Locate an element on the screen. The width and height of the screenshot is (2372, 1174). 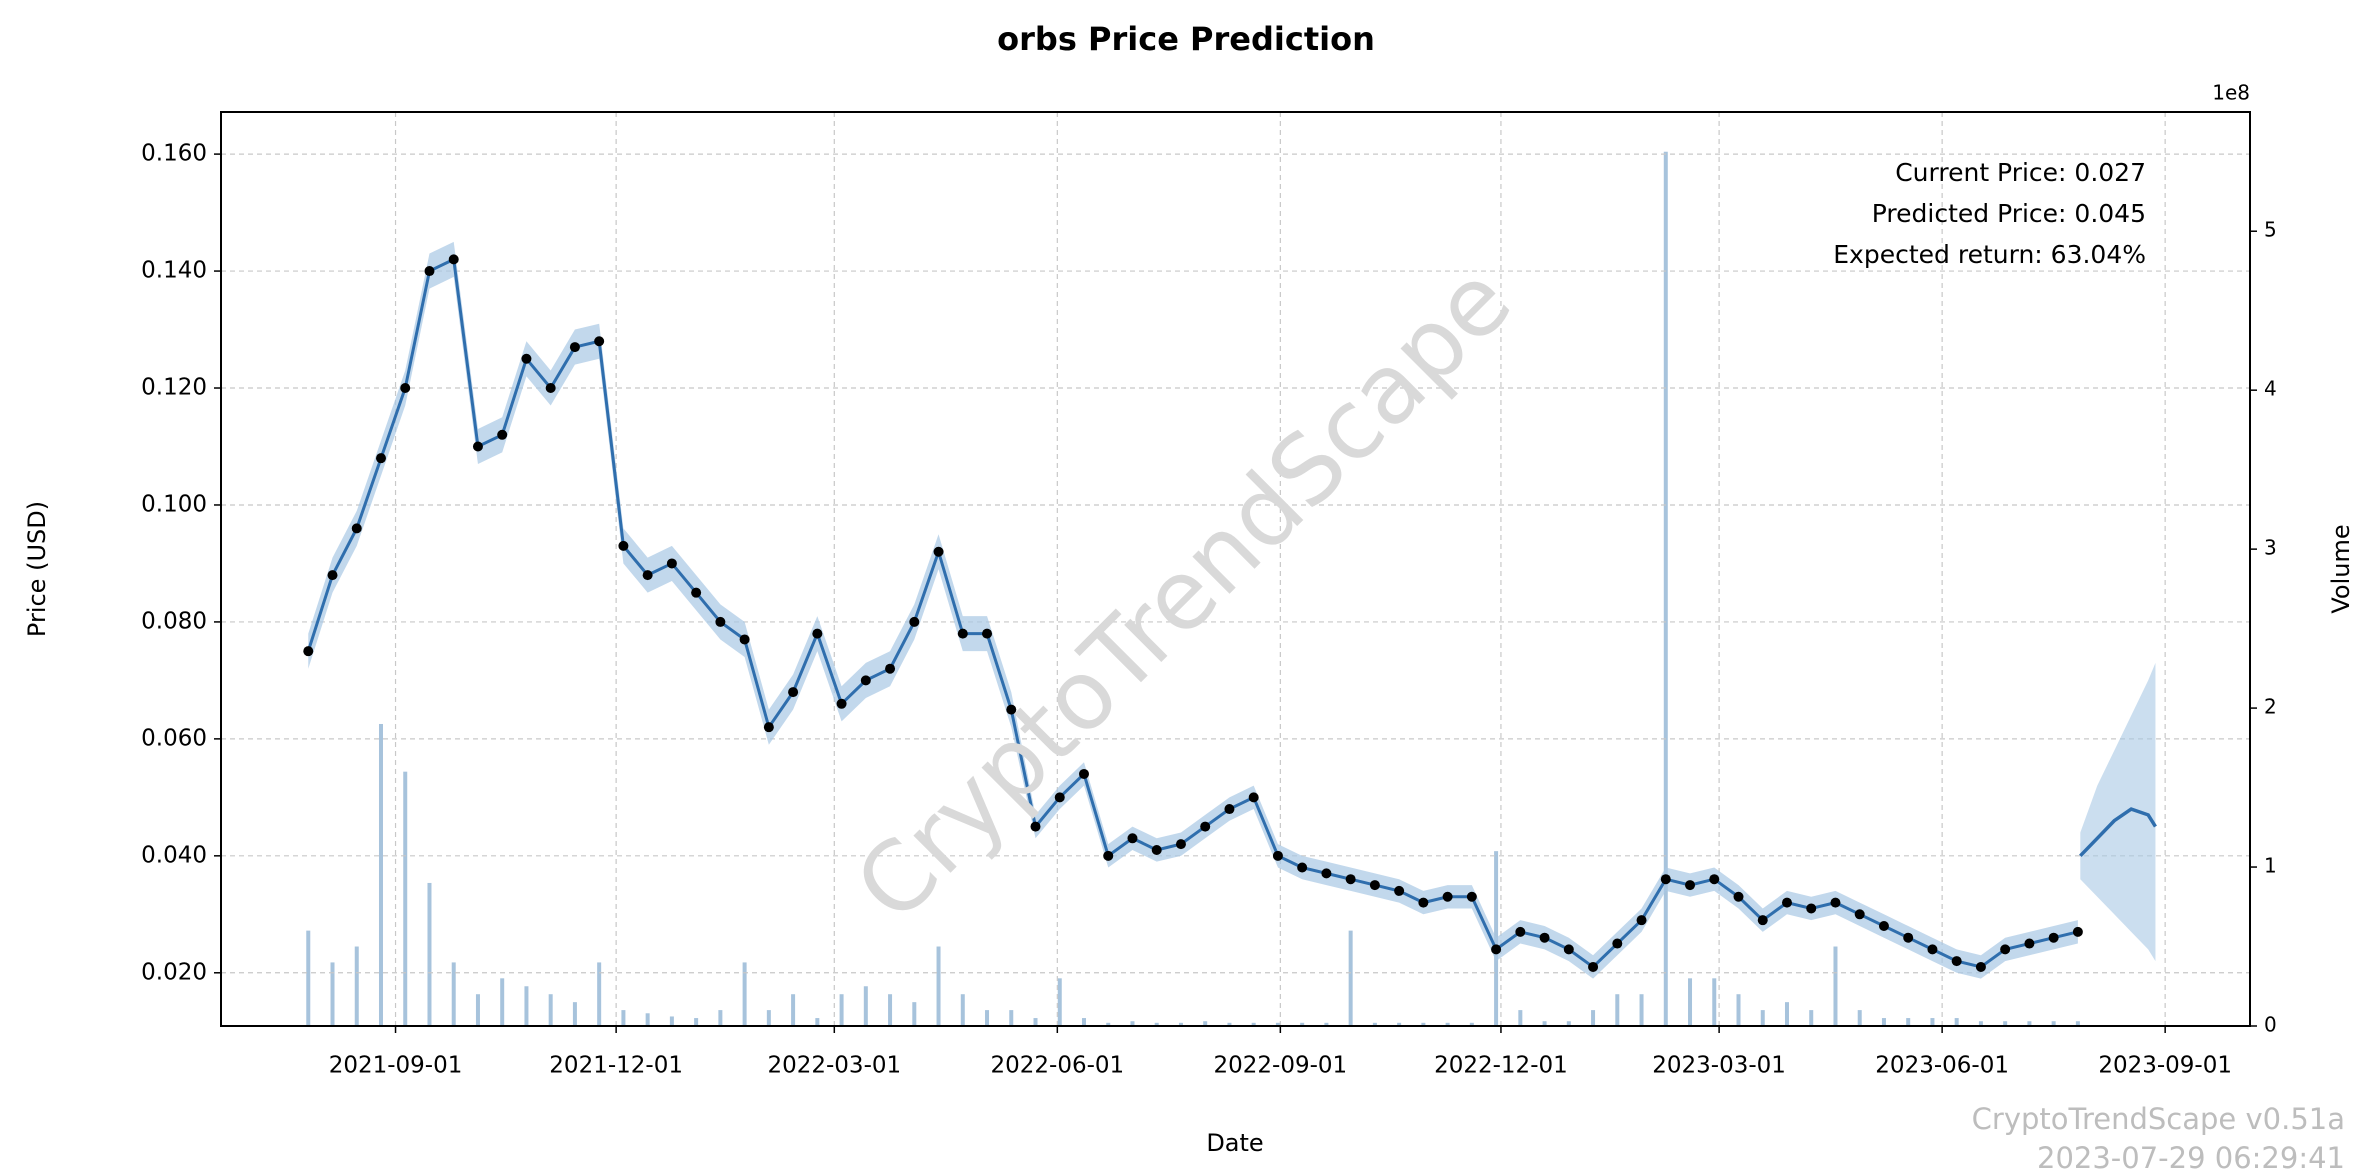
footer: 2023-07-29 06:29:41 is located at coordinates (2191, 1157).